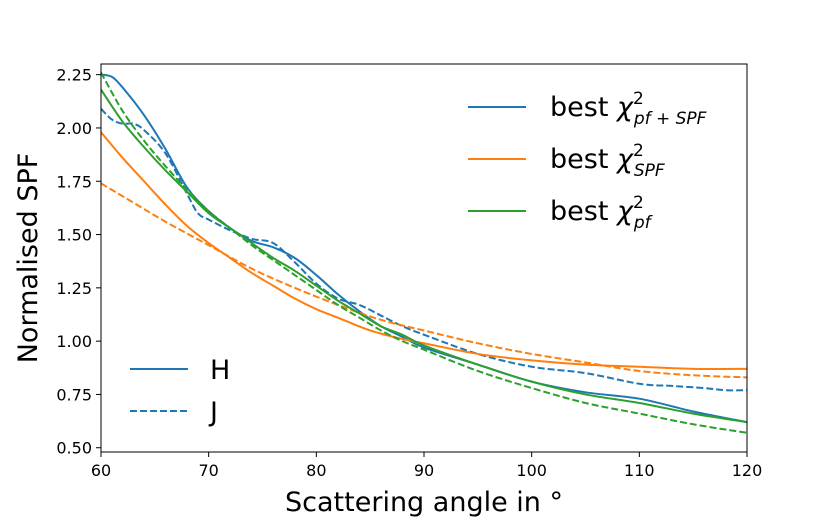 The image size is (830, 519). What do you see at coordinates (74, 341) in the screenshot?
I see `y-tick-label: 1.00` at bounding box center [74, 341].